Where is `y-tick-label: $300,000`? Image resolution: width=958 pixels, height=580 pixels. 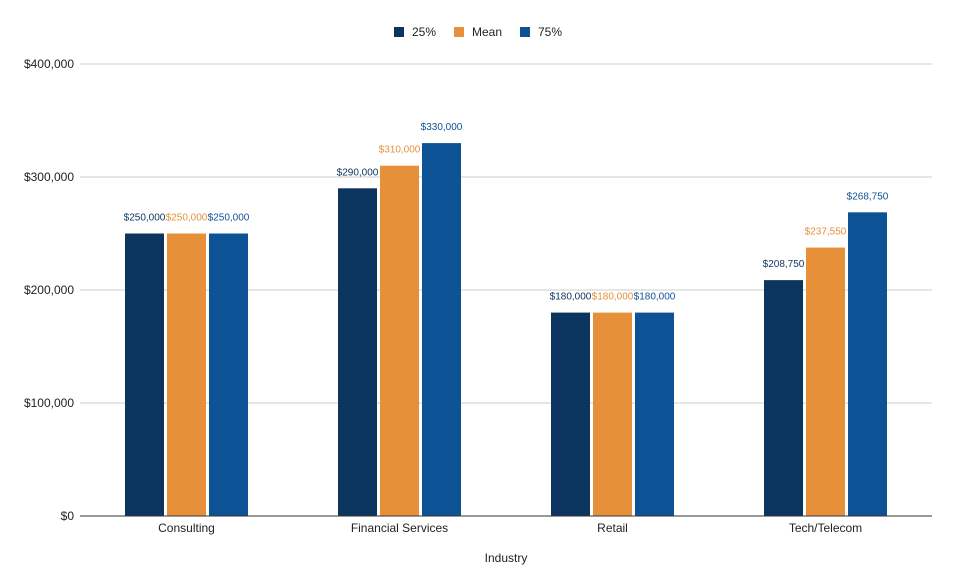
y-tick-label: $300,000 is located at coordinates (49, 177).